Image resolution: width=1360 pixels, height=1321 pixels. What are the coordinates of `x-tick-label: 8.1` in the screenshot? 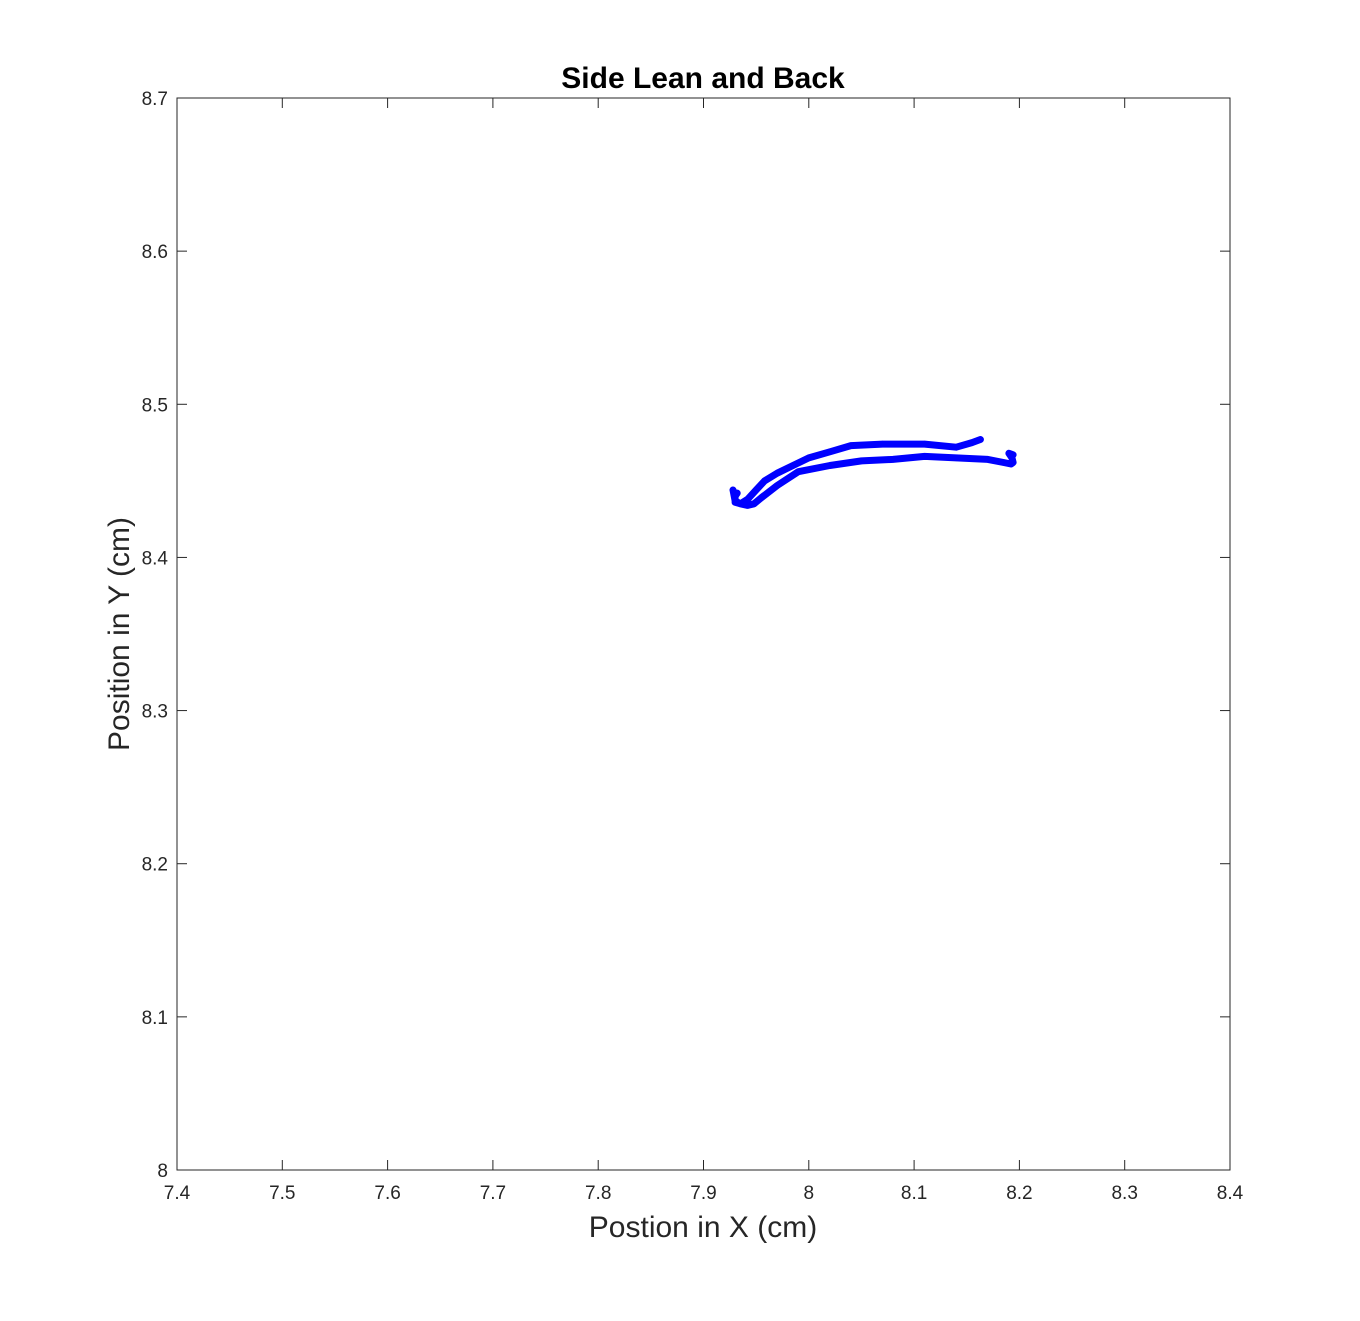 It's located at (914, 1193).